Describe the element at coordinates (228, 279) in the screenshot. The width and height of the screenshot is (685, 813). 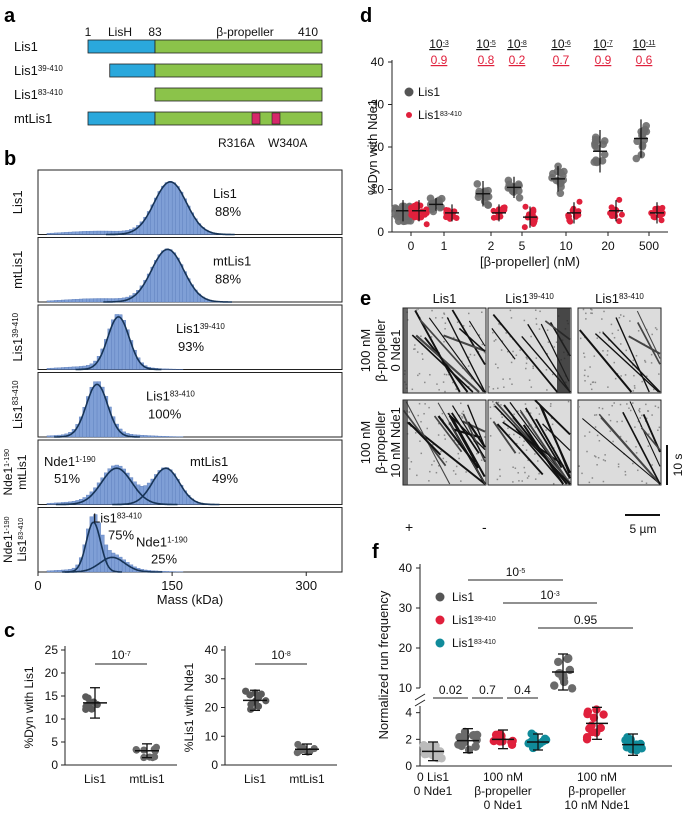
I see `peak-label-percent: 88%` at that location.